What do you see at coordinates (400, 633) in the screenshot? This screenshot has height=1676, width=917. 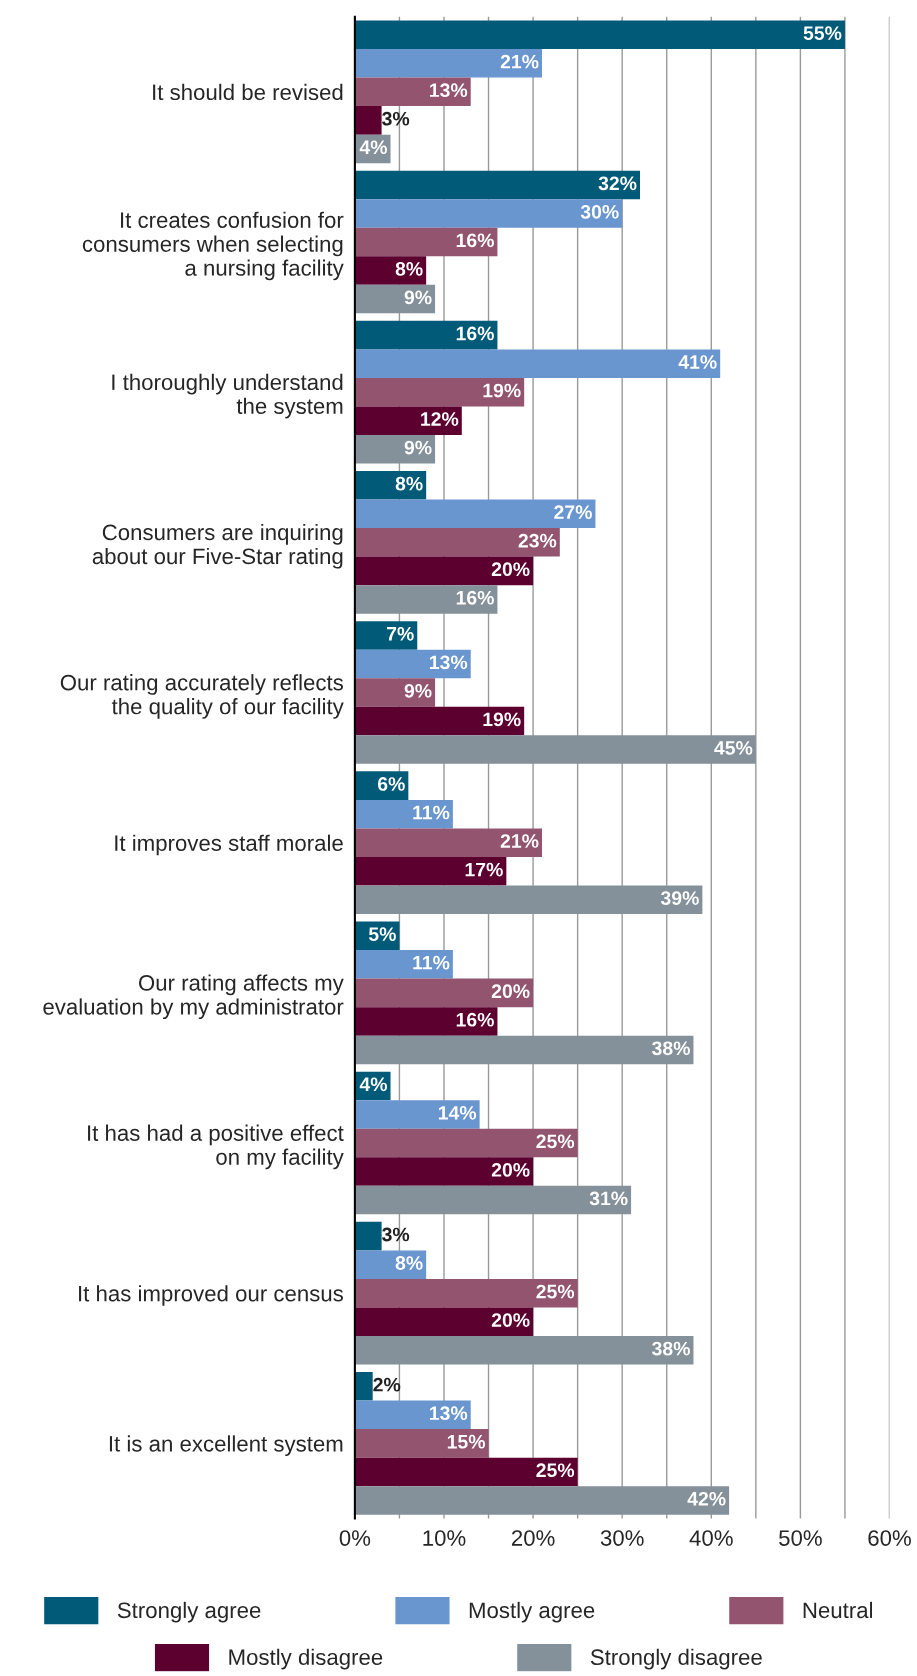 I see `data-label: 7%` at bounding box center [400, 633].